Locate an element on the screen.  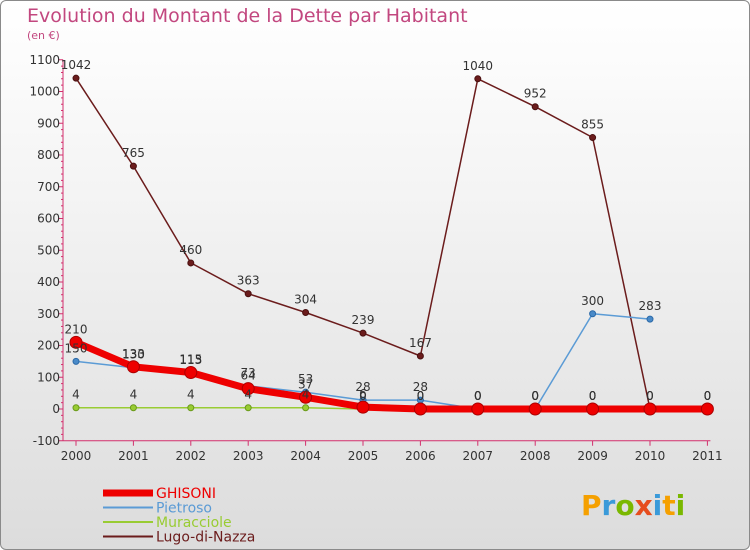
data-label-pietroso: 113 is located at coordinates (190, 360).